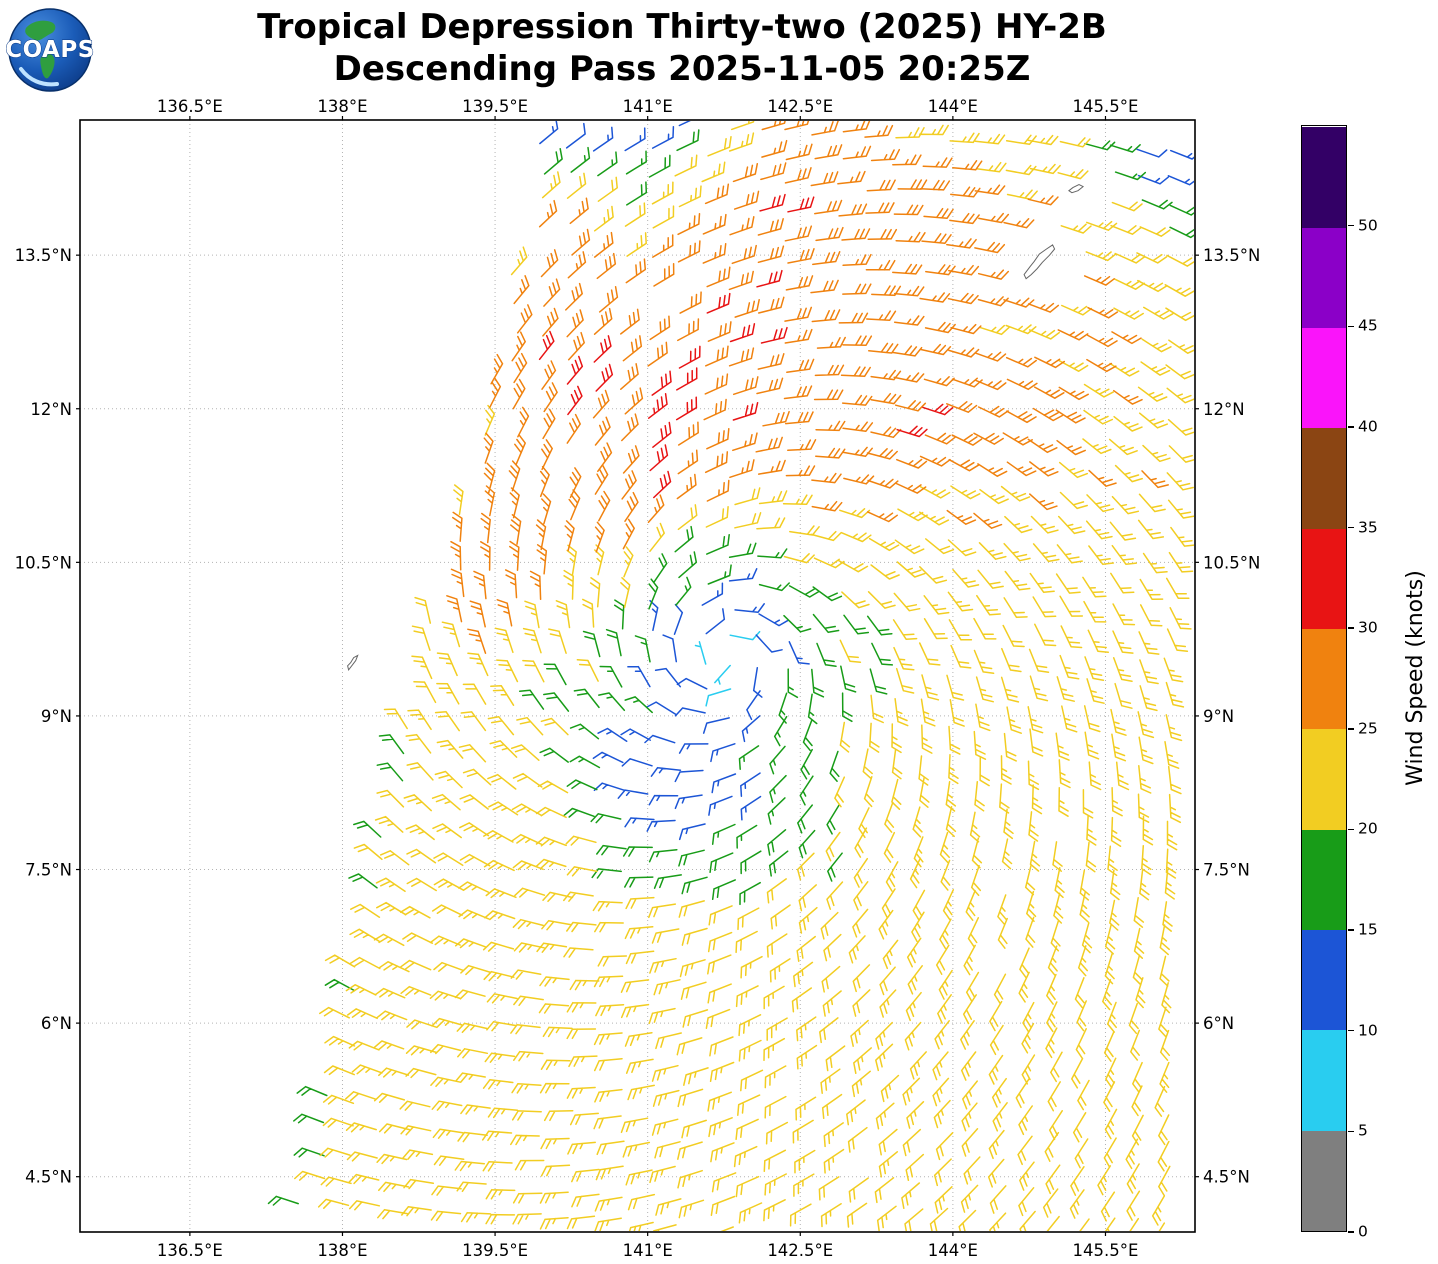 This screenshot has height=1264, width=1438. What do you see at coordinates (40, 30) in the screenshot?
I see `logo-continent-north` at bounding box center [40, 30].